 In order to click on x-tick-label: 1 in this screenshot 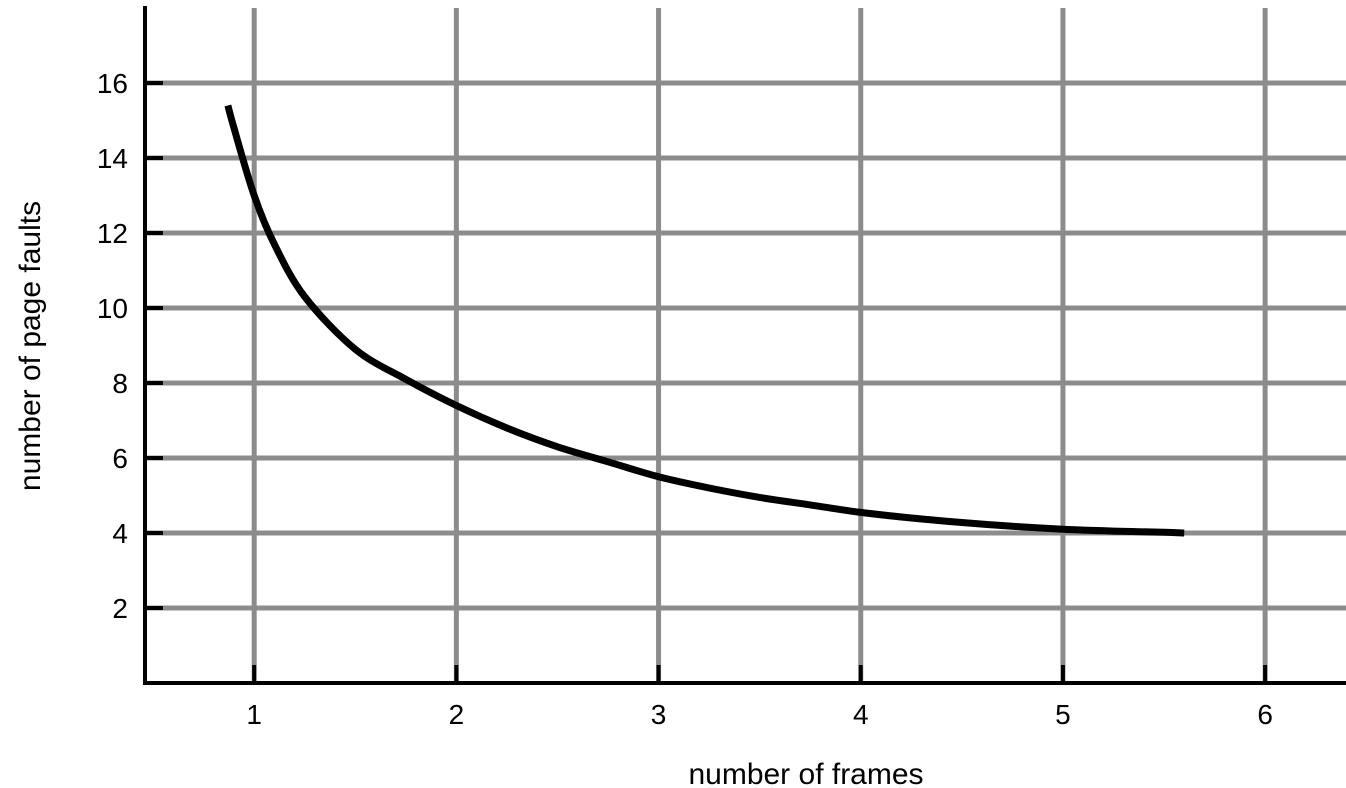, I will do `click(254, 714)`.